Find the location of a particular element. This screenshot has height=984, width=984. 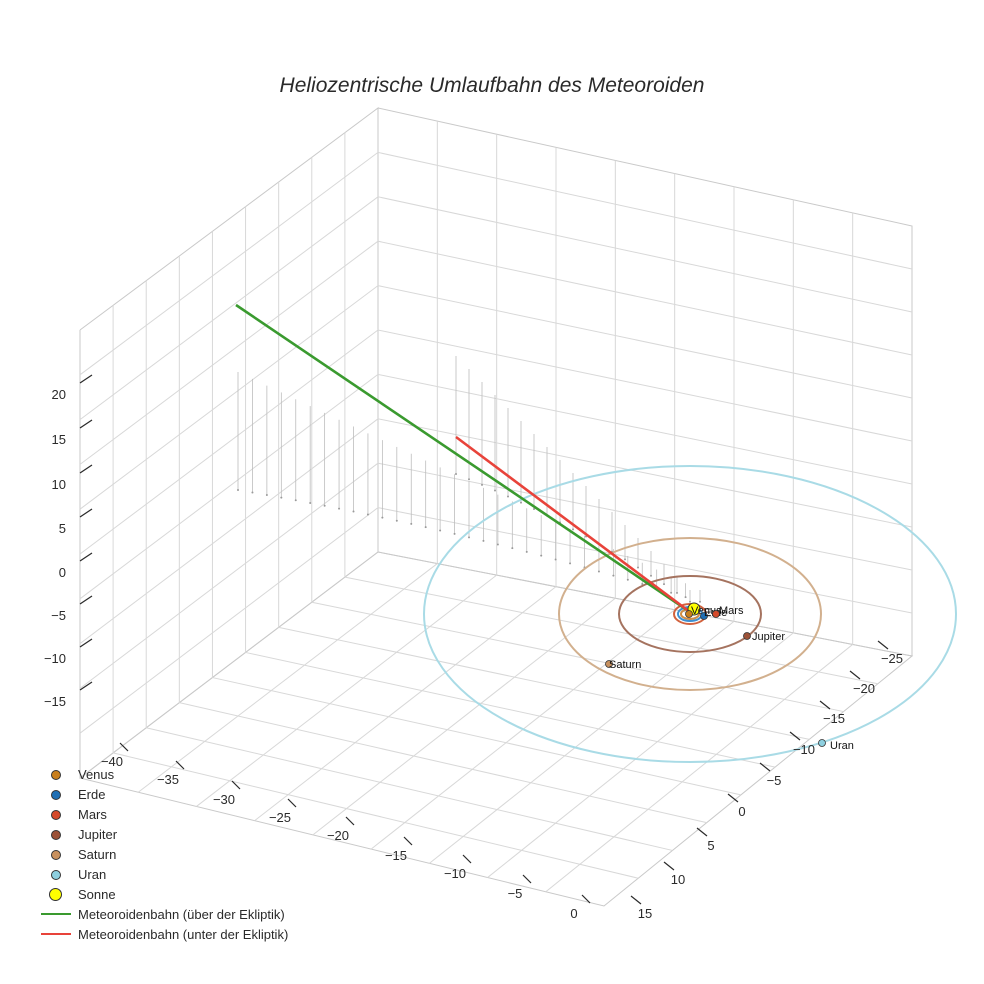

legend-item-uran: Uran is located at coordinates (163, 874).